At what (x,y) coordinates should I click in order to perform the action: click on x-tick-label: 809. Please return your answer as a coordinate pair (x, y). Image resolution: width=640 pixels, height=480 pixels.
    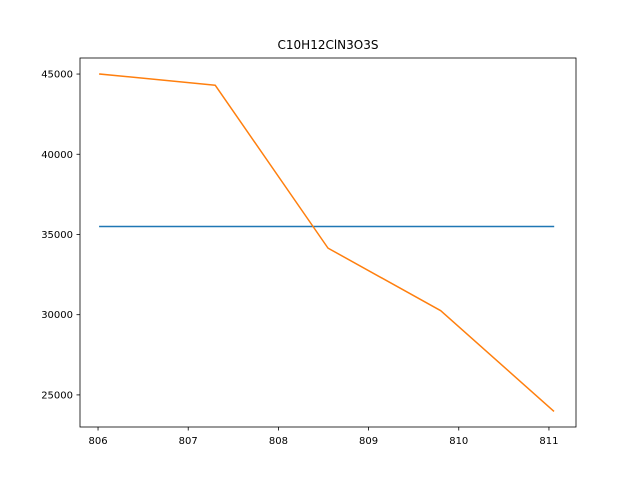
    Looking at the image, I should click on (368, 441).